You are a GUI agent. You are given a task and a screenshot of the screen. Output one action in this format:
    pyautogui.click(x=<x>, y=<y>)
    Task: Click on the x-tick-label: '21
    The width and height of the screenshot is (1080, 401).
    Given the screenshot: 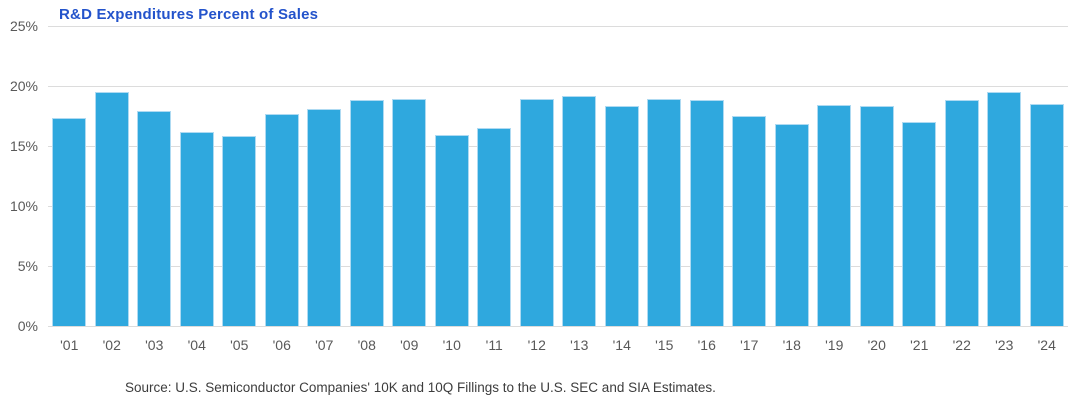 What is the action you would take?
    pyautogui.click(x=919, y=345)
    